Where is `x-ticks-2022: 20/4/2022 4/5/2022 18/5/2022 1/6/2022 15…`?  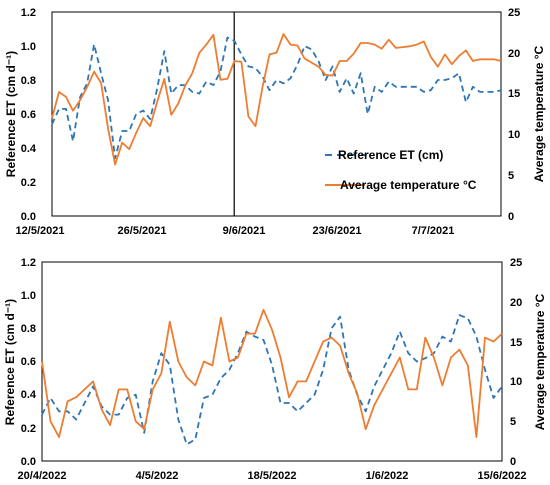 x-ticks-2022: 20/4/2022 4/5/2022 18/5/2022 1/6/2022 15… is located at coordinates (272, 476).